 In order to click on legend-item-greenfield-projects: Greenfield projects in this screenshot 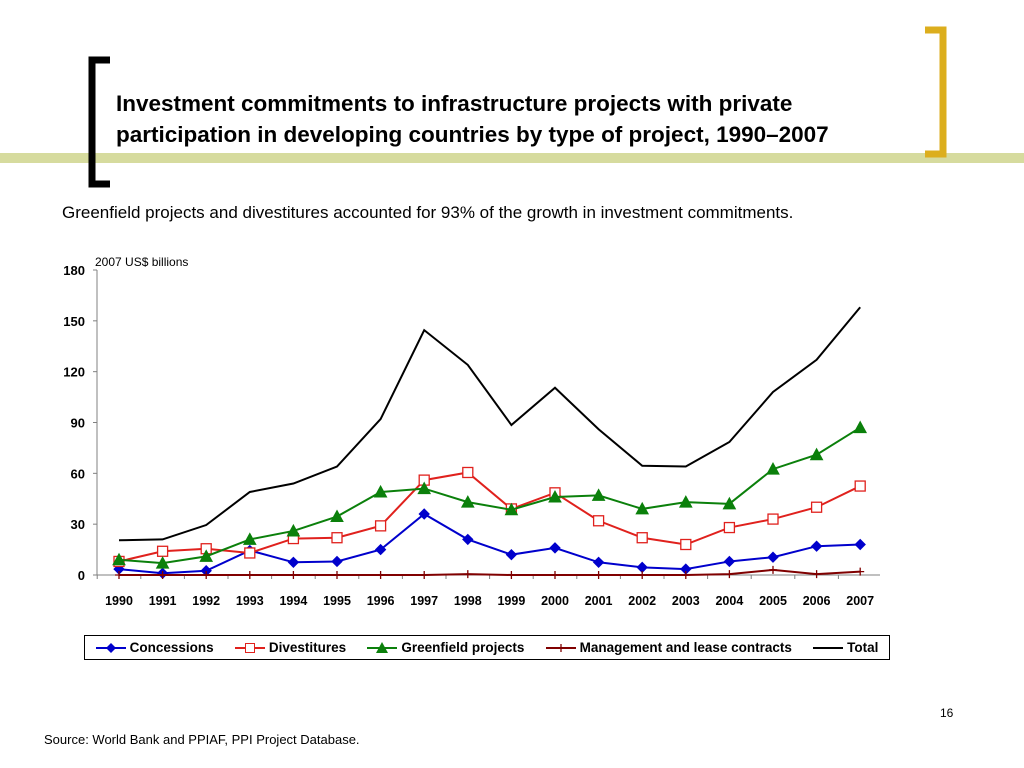, I will do `click(445, 647)`.